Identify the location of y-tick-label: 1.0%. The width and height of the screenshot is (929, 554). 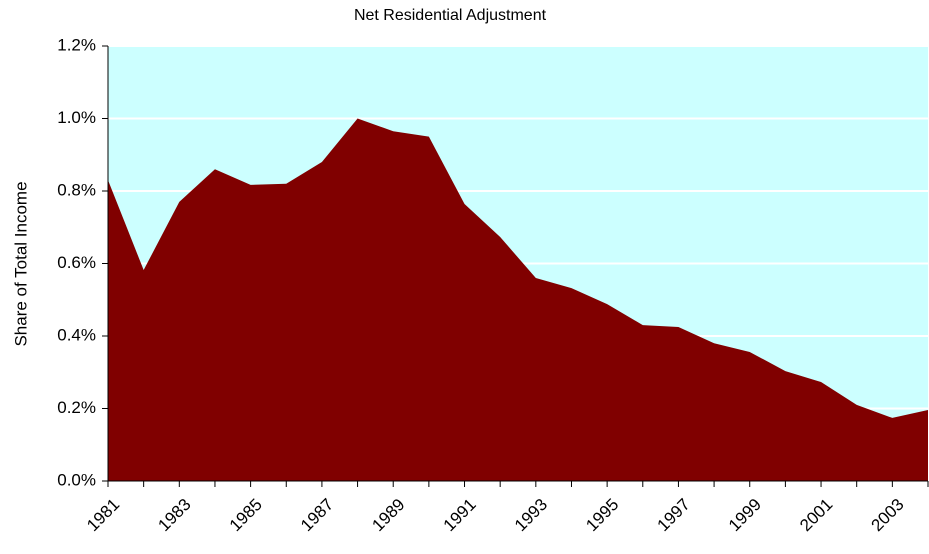
(76, 117).